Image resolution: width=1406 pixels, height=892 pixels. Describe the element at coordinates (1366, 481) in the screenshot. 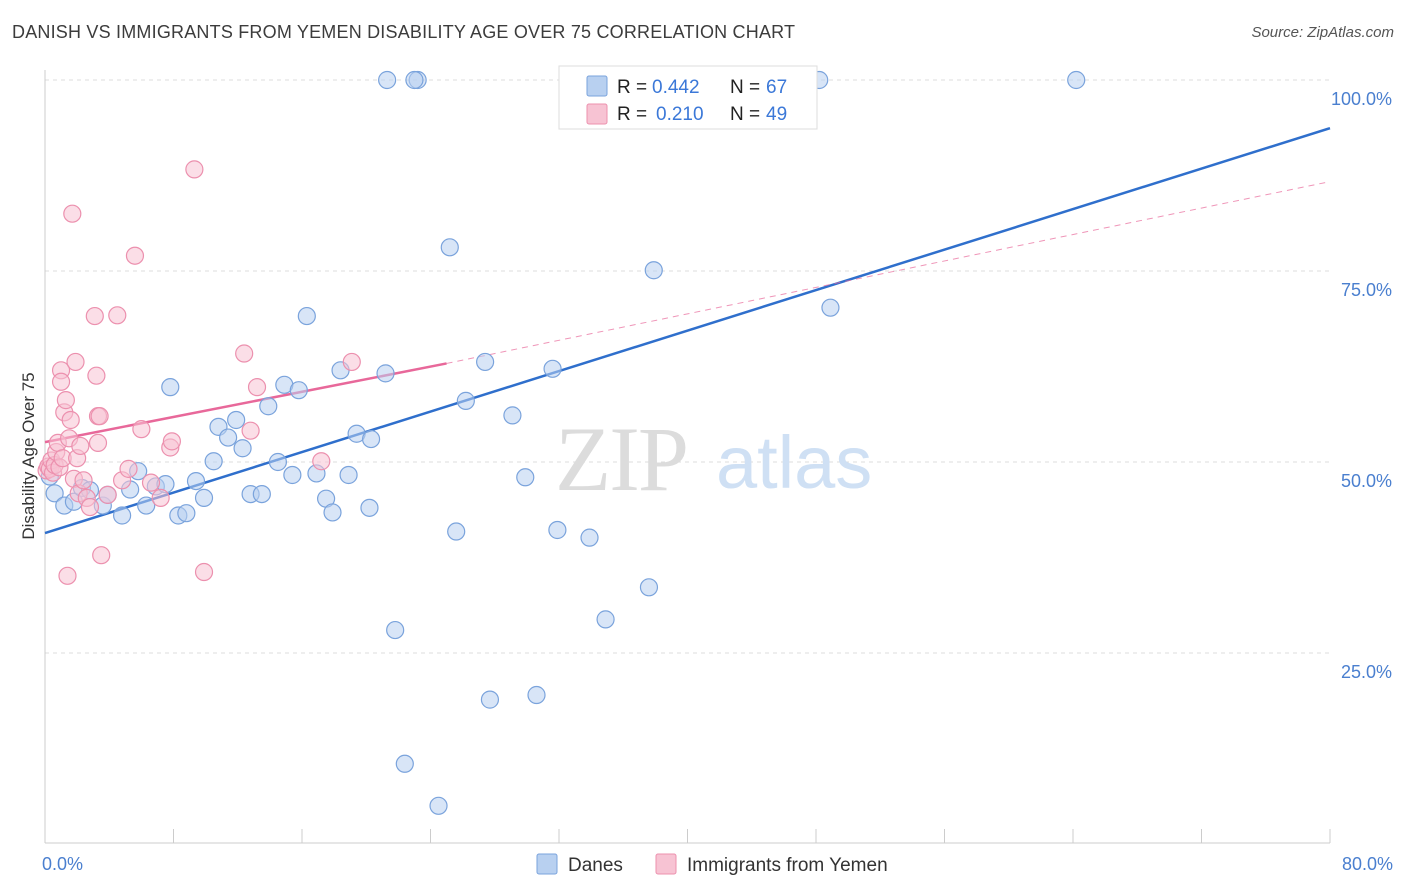

I see `y-tick-label: 50.0%` at that location.